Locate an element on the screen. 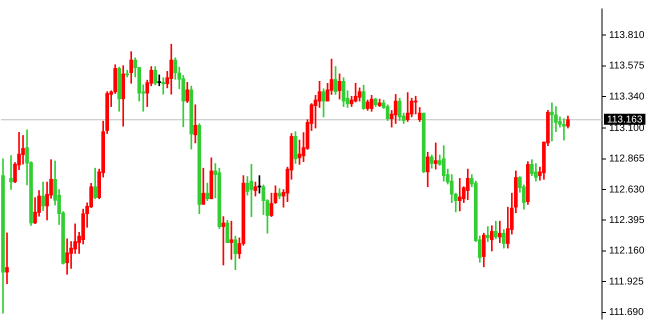 This screenshot has width=648, height=328. y-tick-label: 112.160 is located at coordinates (627, 251).